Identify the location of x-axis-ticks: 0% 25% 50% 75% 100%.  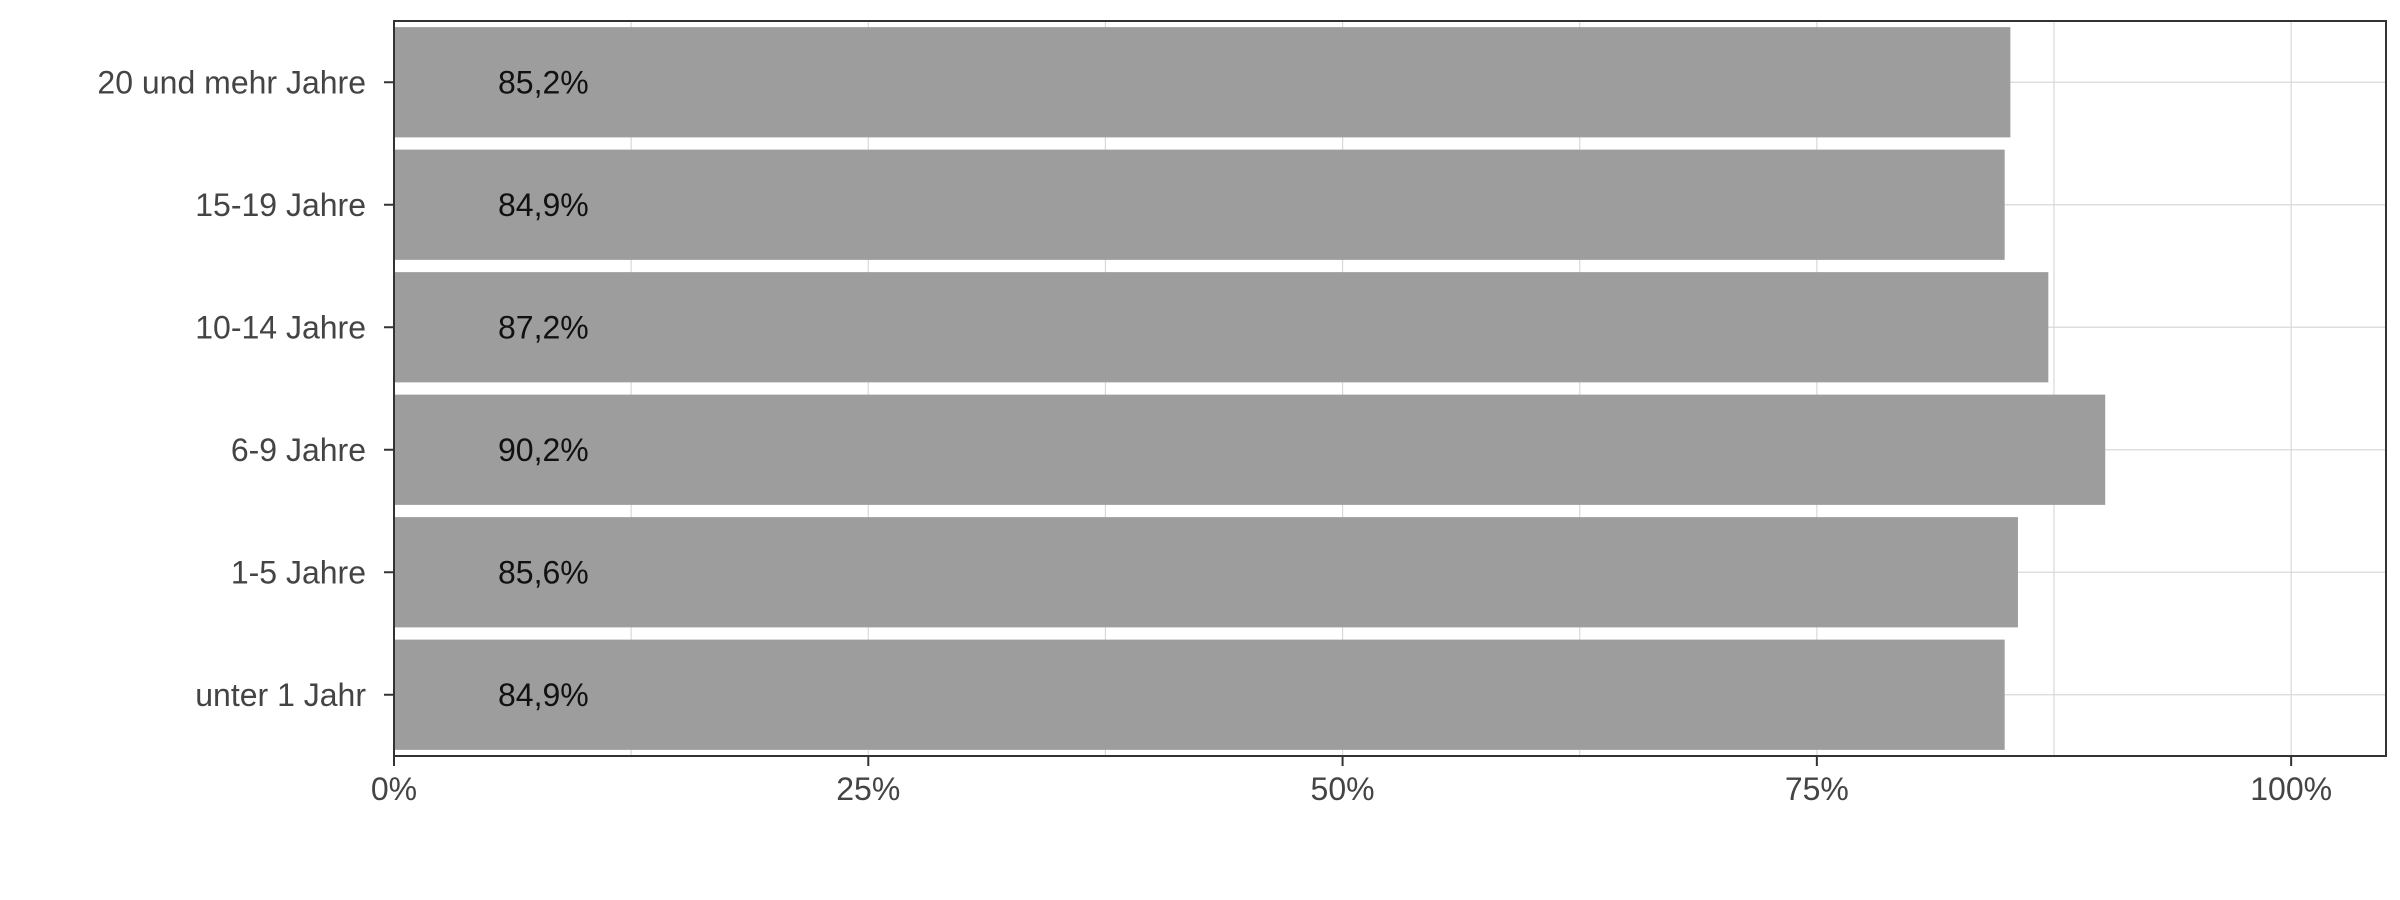
(1351, 781).